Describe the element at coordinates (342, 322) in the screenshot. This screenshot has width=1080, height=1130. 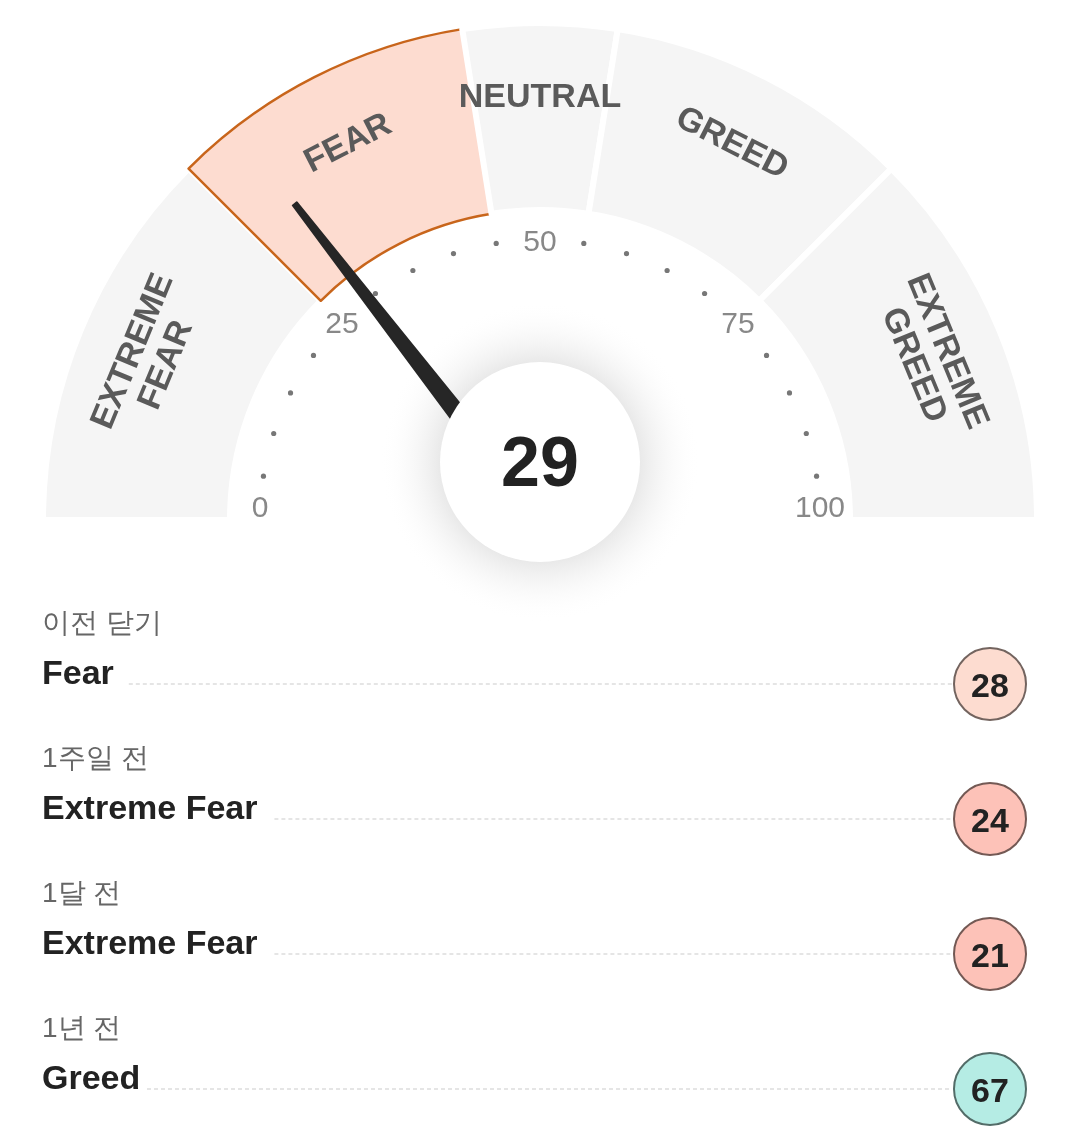
I see `text: 25` at that location.